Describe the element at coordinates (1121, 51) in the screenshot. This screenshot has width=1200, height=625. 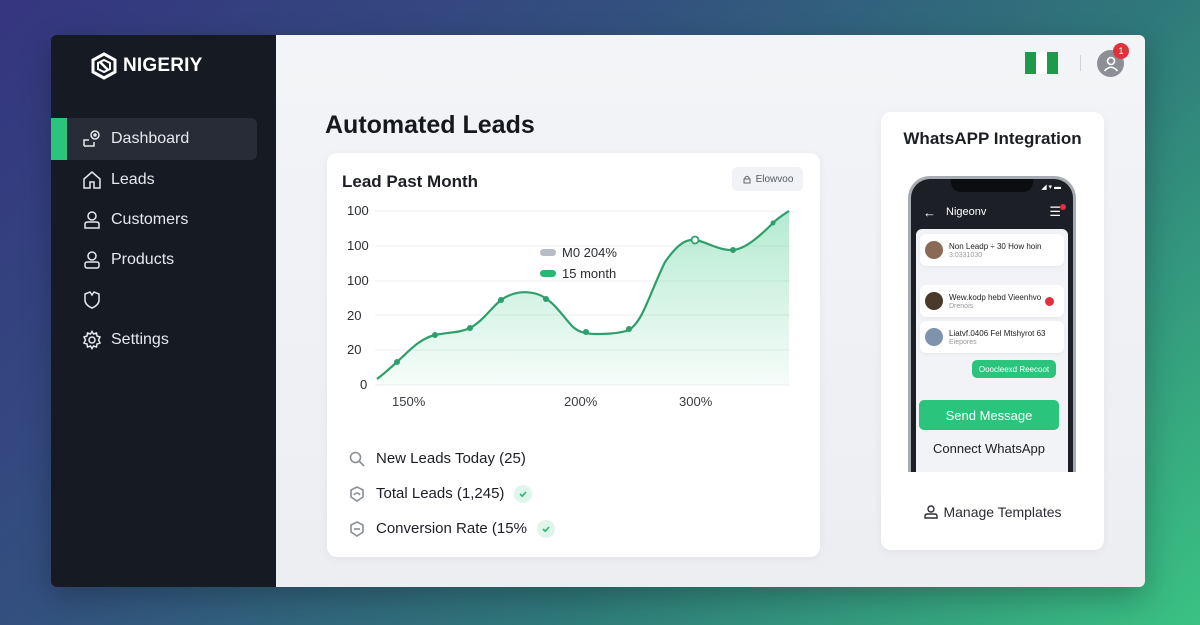
I see `notification-badge: 1` at that location.